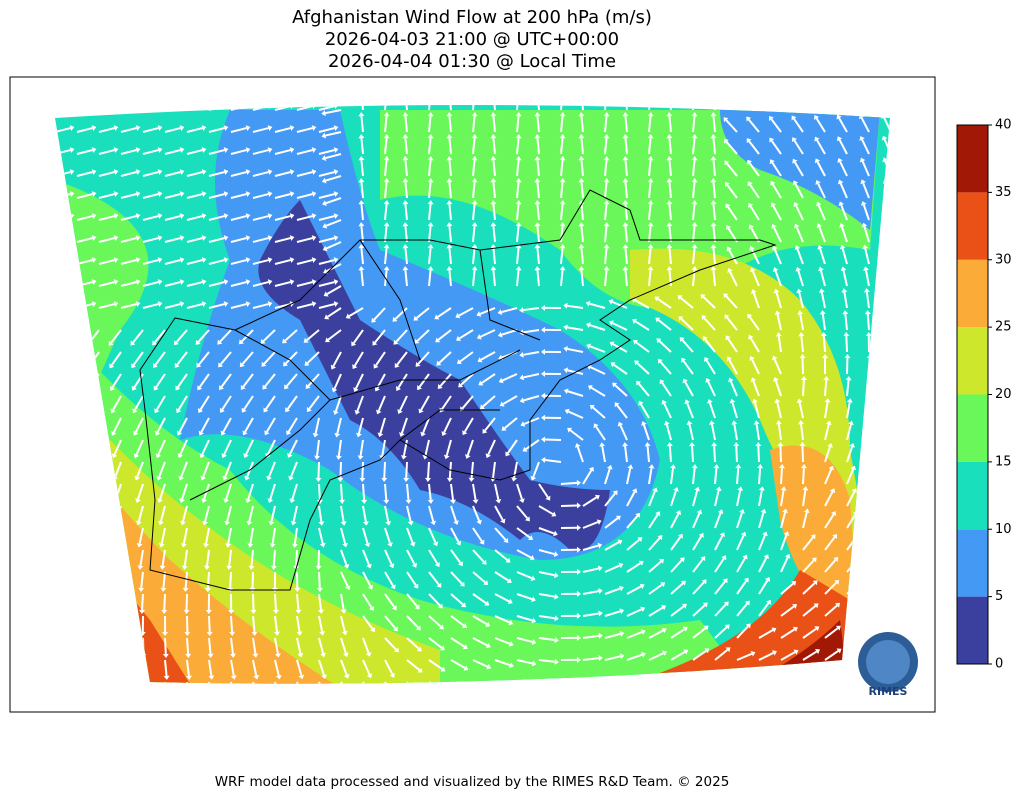 The width and height of the screenshot is (1021, 799). What do you see at coordinates (972, 630) in the screenshot?
I see `colorbar-segment` at bounding box center [972, 630].